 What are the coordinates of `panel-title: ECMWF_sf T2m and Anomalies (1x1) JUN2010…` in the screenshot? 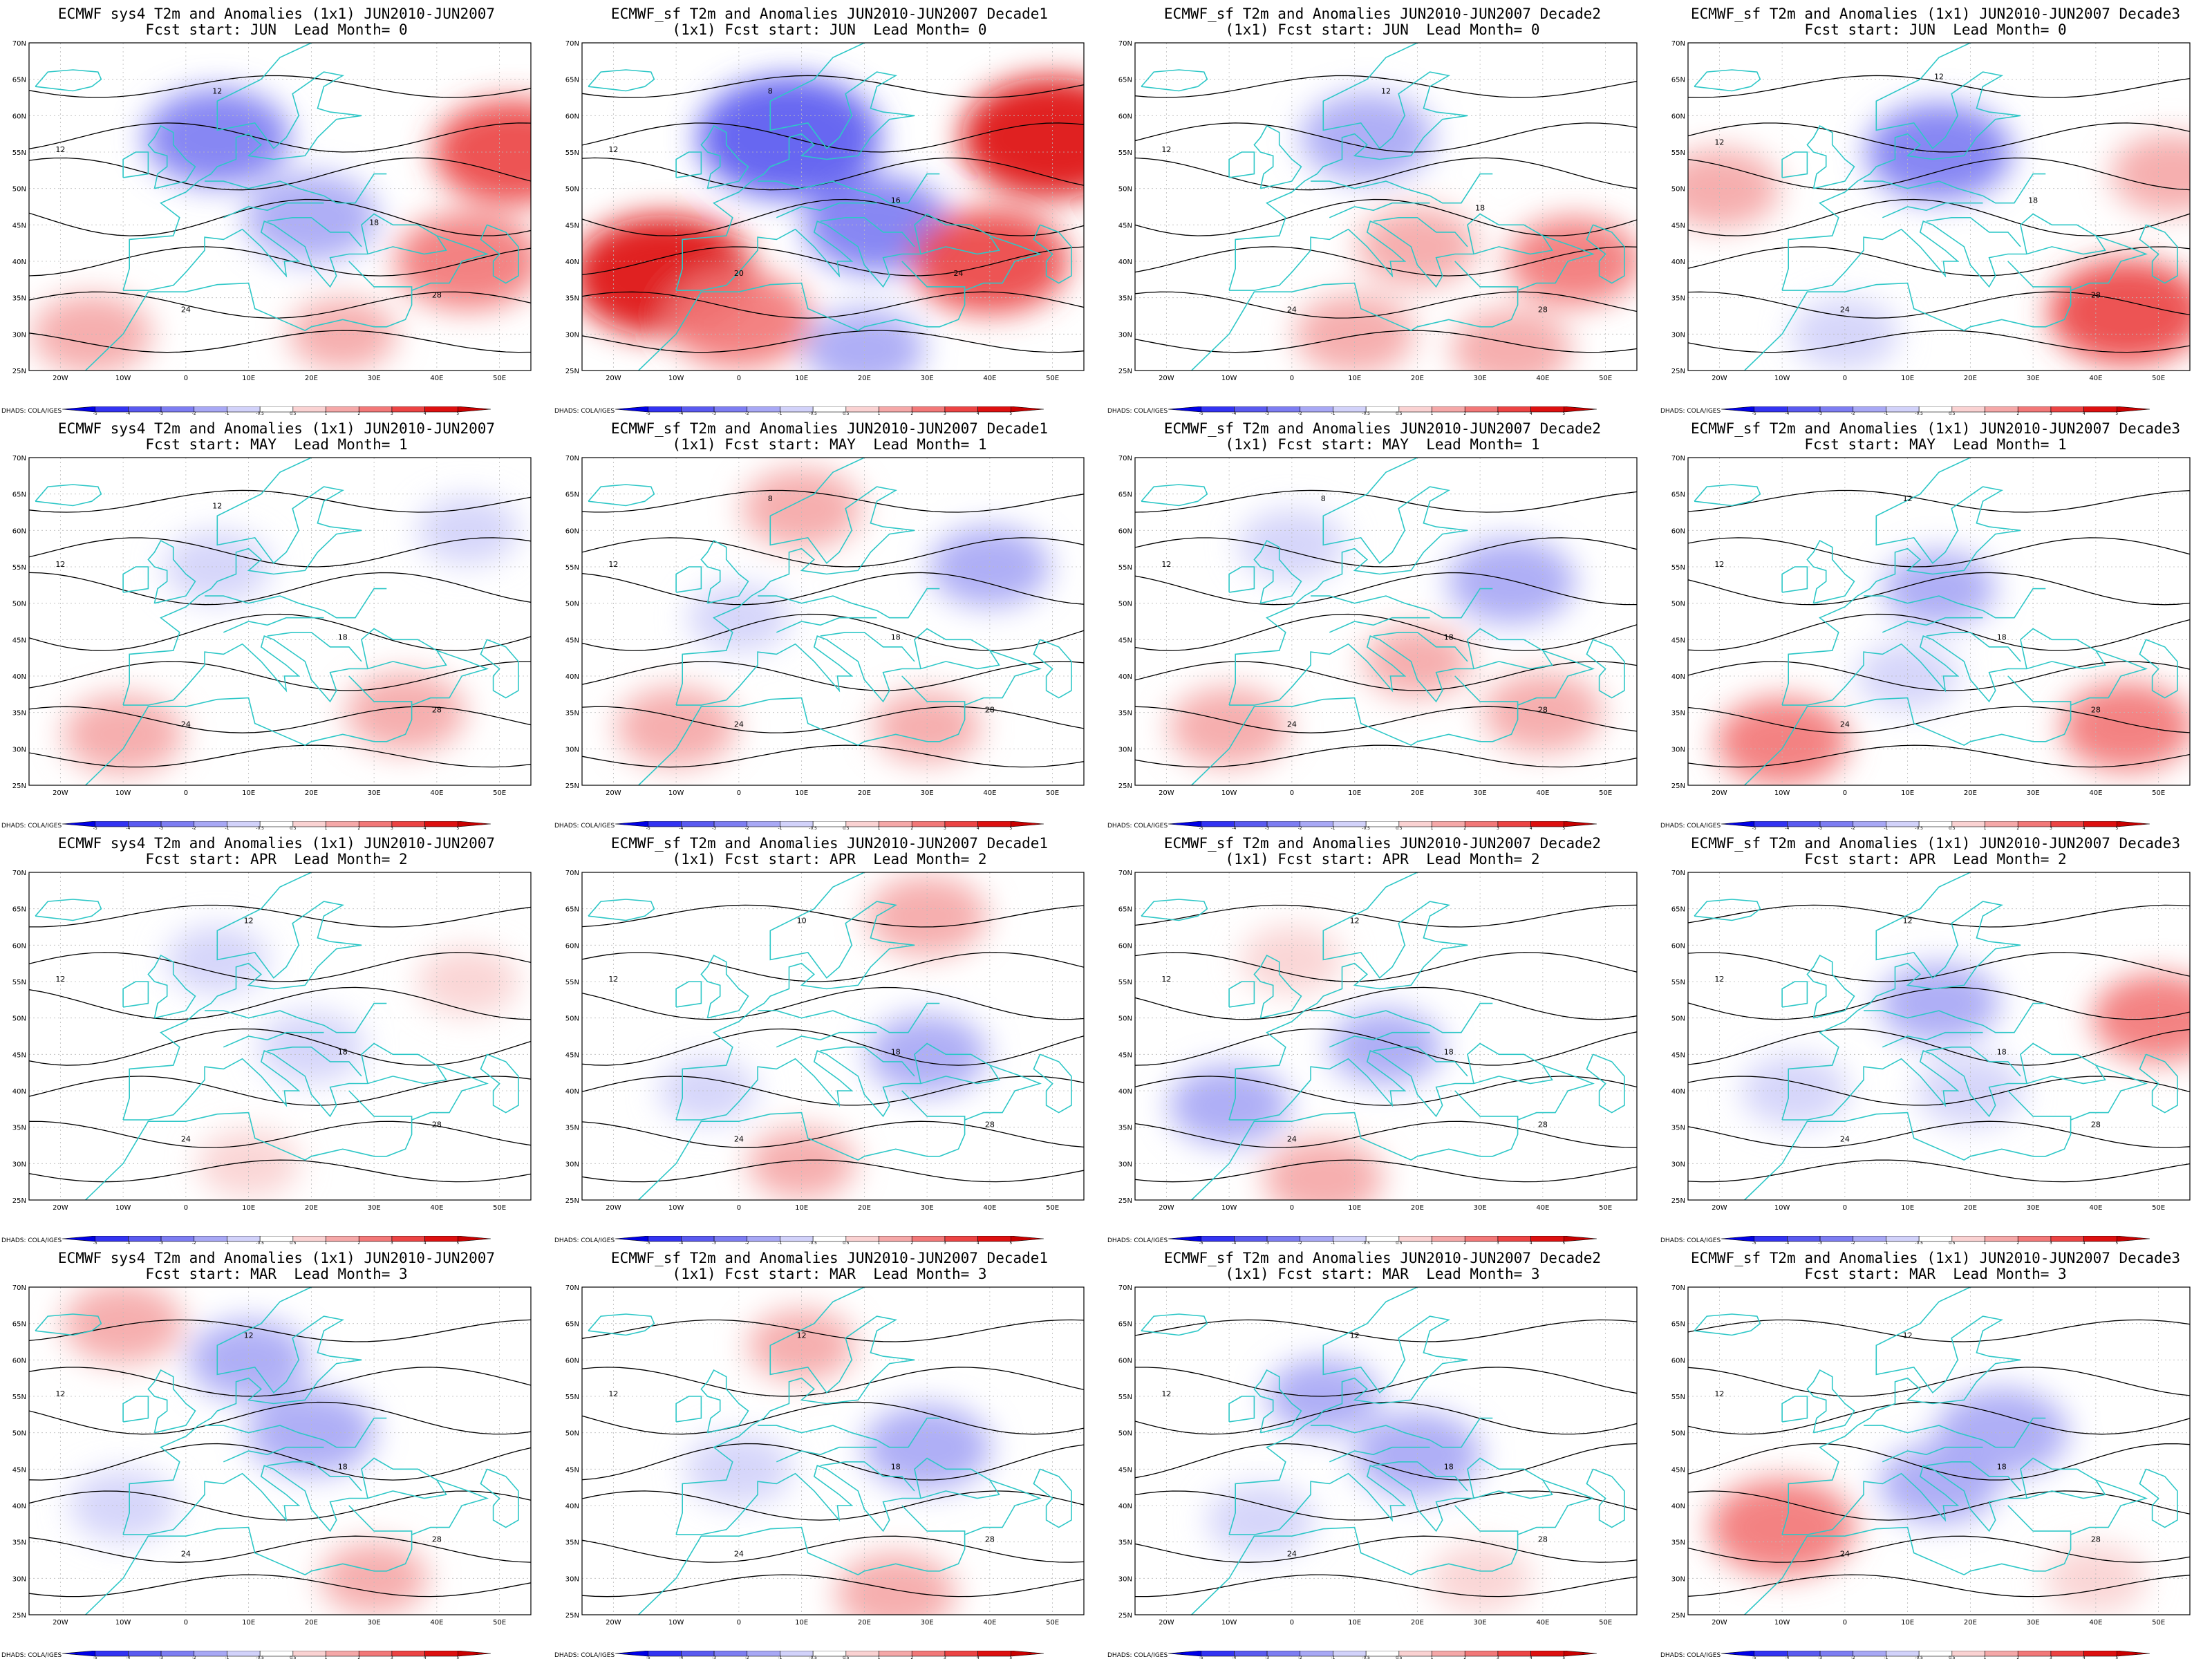 It's located at (1935, 14).